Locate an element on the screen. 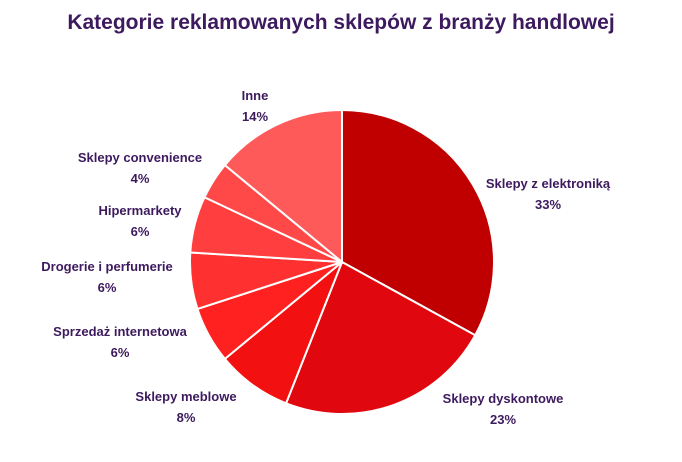  slice-label: Sklepy dyskontowe is located at coordinates (503, 398).